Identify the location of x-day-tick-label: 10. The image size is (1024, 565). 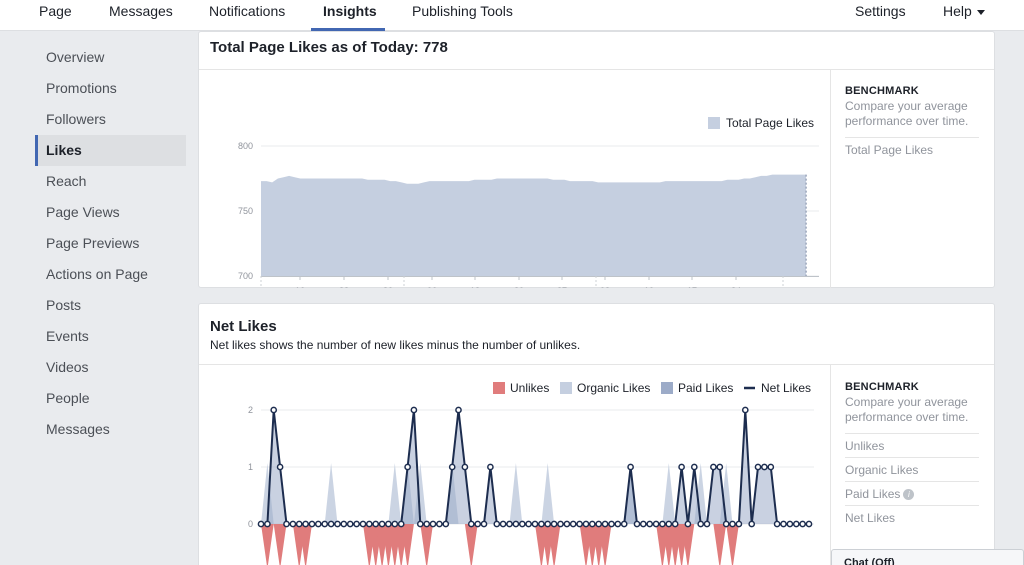
(649, 287).